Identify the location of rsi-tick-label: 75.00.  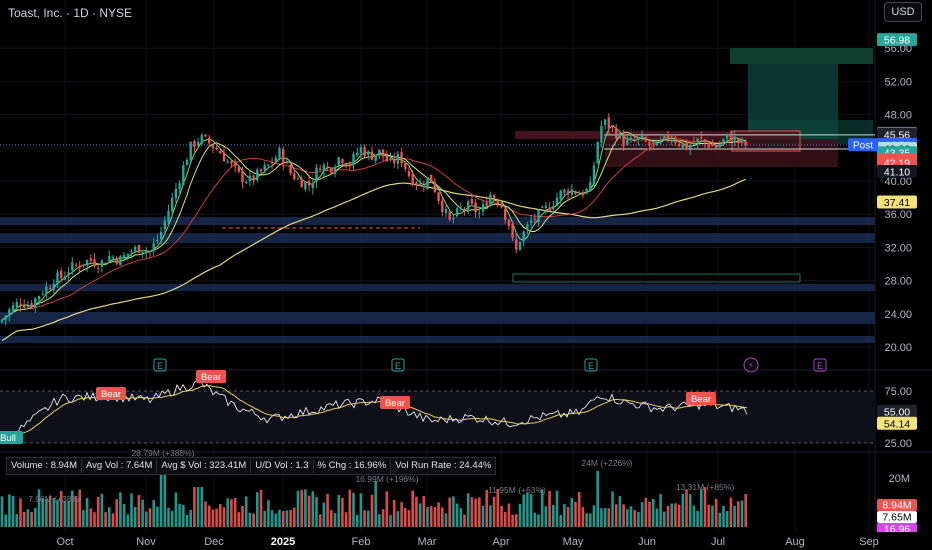
(898, 392).